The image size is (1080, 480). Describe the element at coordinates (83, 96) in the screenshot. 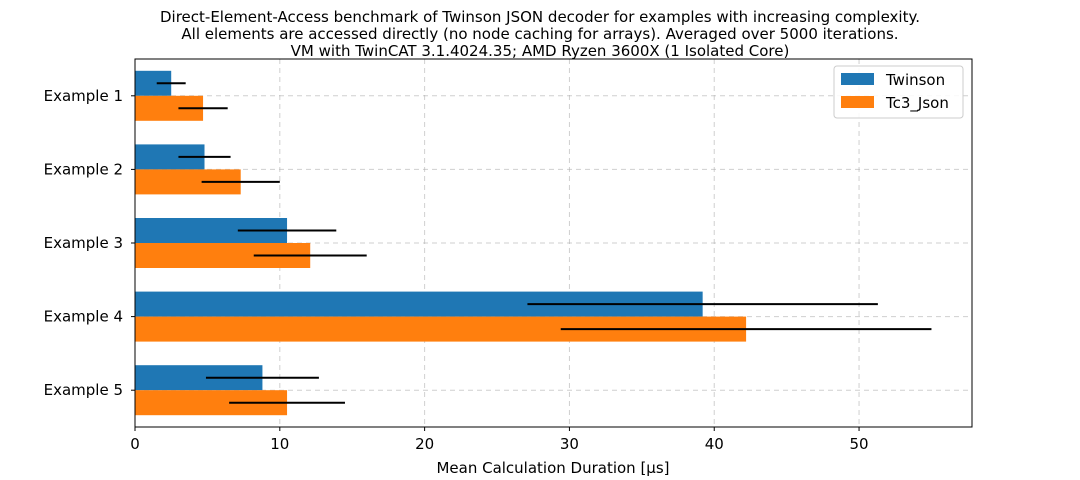

I see `y-tick-label: Example 1` at that location.